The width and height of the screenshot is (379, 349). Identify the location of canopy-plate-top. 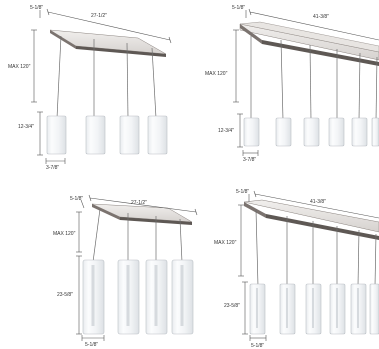
(309, 37).